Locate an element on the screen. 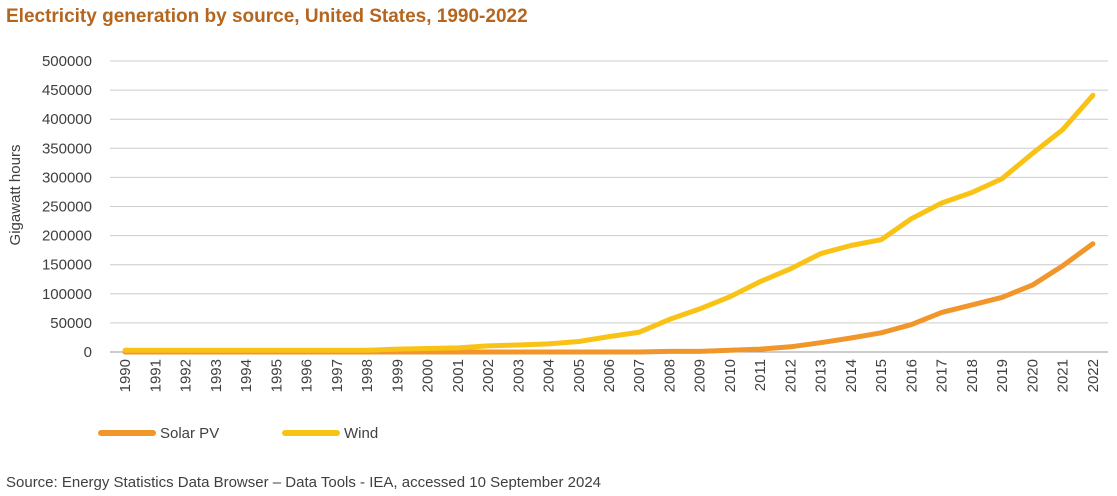 Image resolution: width=1117 pixels, height=496 pixels. x-tick-label: 1992 is located at coordinates (186, 375).